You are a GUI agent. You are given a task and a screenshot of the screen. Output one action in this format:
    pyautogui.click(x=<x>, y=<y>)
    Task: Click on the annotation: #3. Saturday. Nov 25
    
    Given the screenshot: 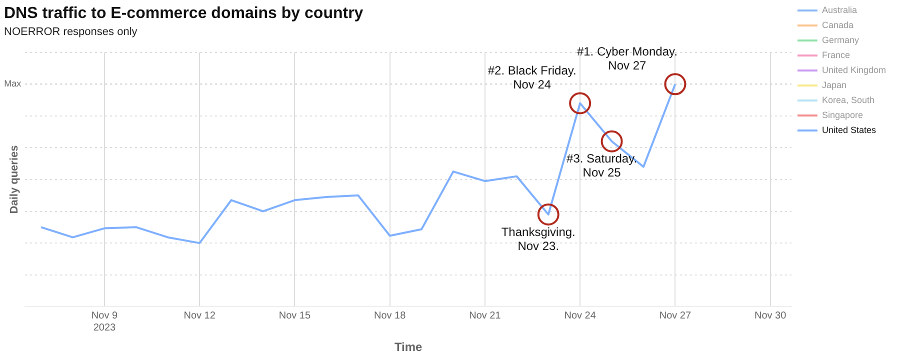 What is the action you would take?
    pyautogui.click(x=602, y=166)
    